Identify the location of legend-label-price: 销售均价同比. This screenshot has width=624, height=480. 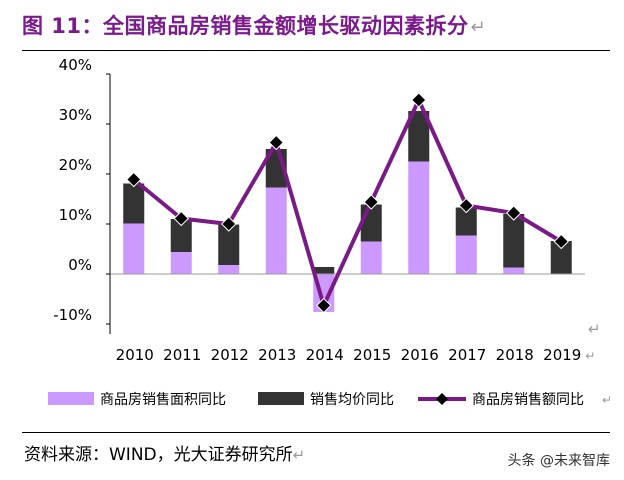
(352, 400).